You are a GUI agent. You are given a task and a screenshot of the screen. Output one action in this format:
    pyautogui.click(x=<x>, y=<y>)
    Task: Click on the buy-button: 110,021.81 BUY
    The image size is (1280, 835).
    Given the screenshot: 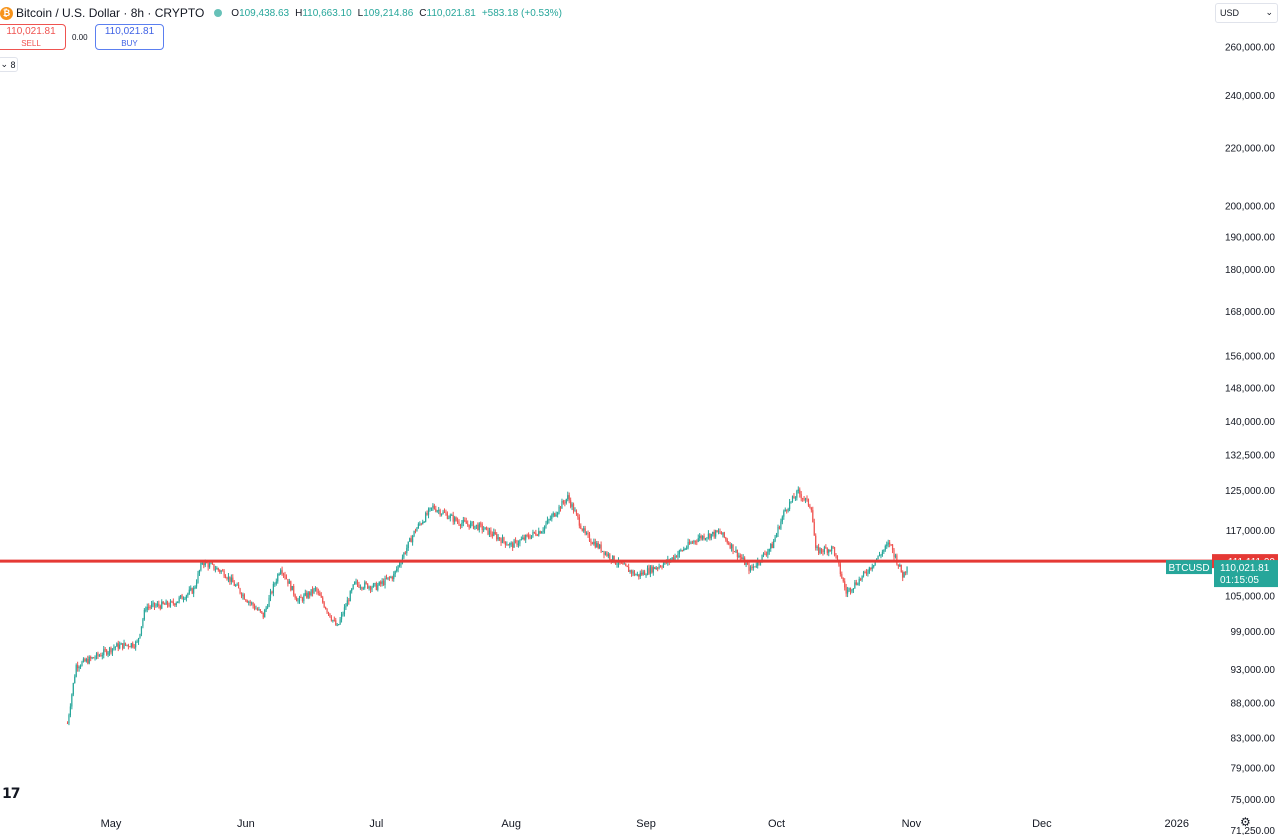 What is the action you would take?
    pyautogui.click(x=129, y=37)
    